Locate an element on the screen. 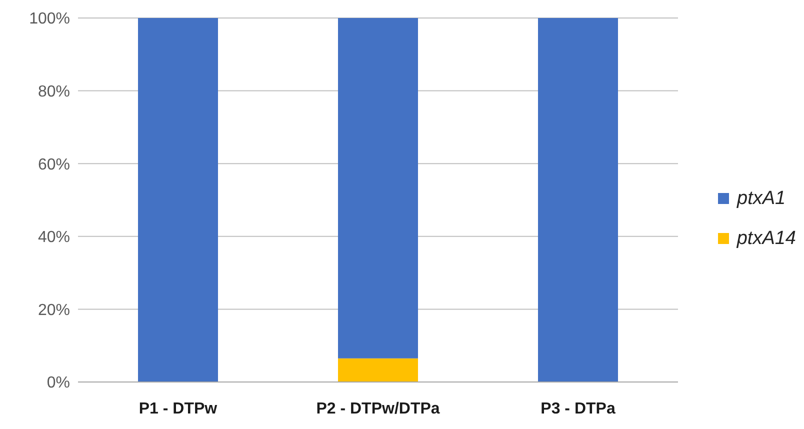 Image resolution: width=804 pixels, height=429 pixels. x-tick-label: P3 - DTPa is located at coordinates (578, 409).